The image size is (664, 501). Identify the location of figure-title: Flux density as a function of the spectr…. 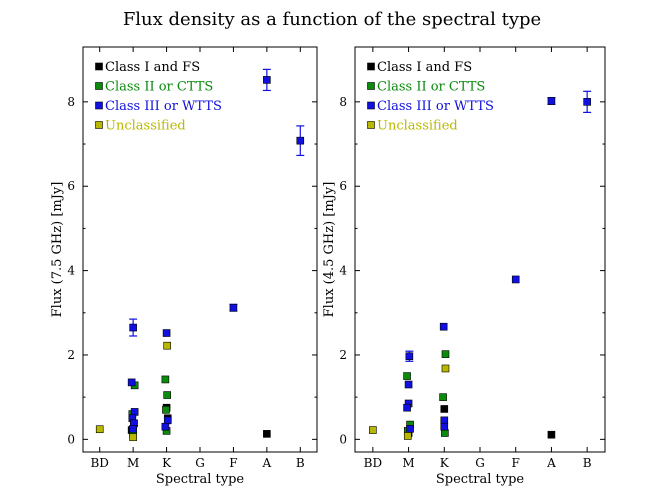
(332, 19).